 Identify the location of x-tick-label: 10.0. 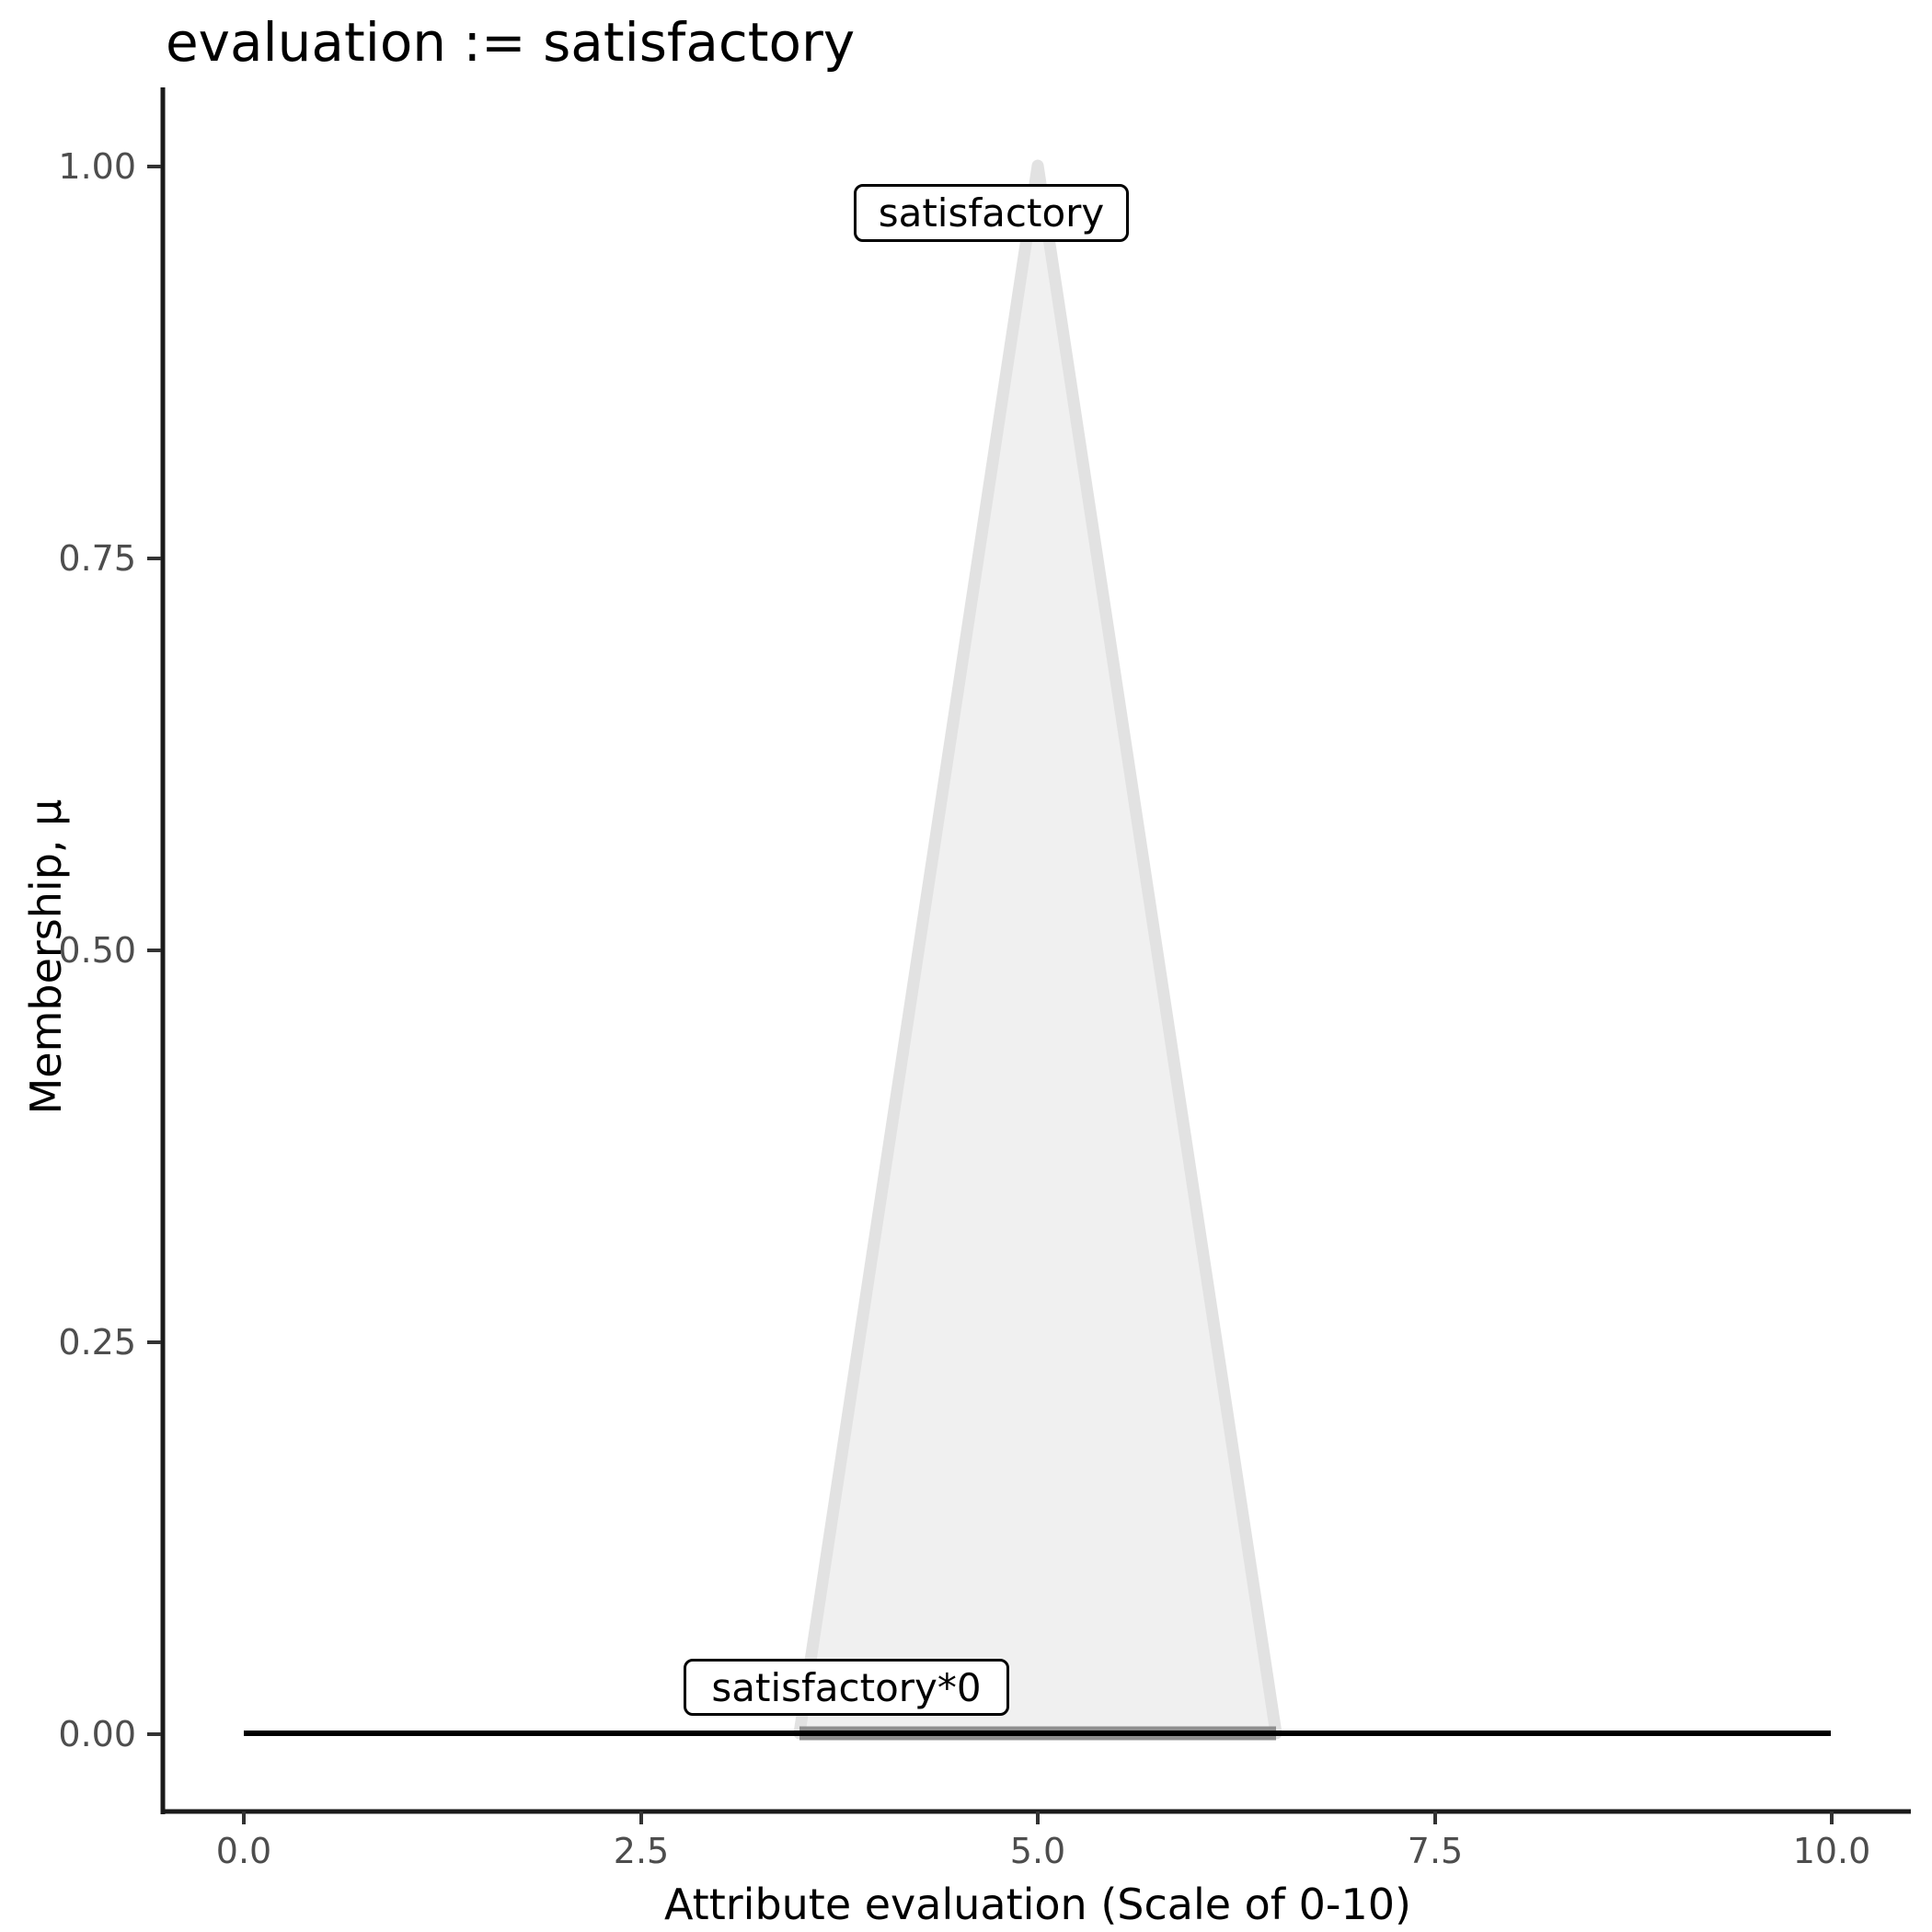
(1832, 1851).